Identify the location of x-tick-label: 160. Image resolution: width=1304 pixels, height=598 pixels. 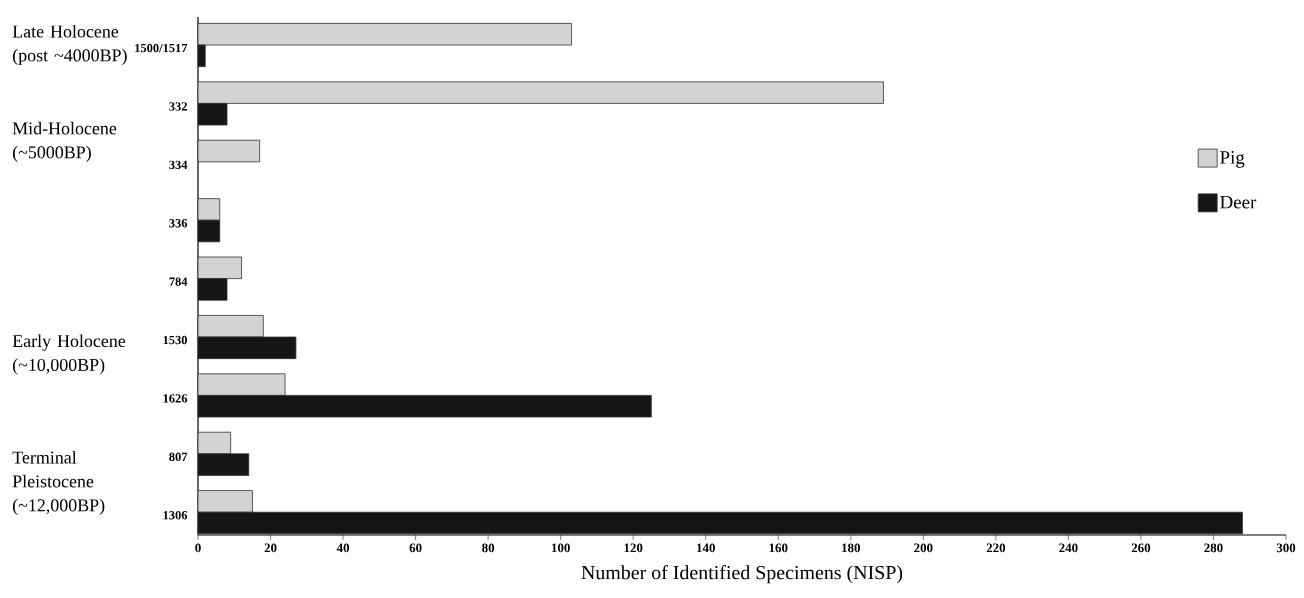
(778, 548).